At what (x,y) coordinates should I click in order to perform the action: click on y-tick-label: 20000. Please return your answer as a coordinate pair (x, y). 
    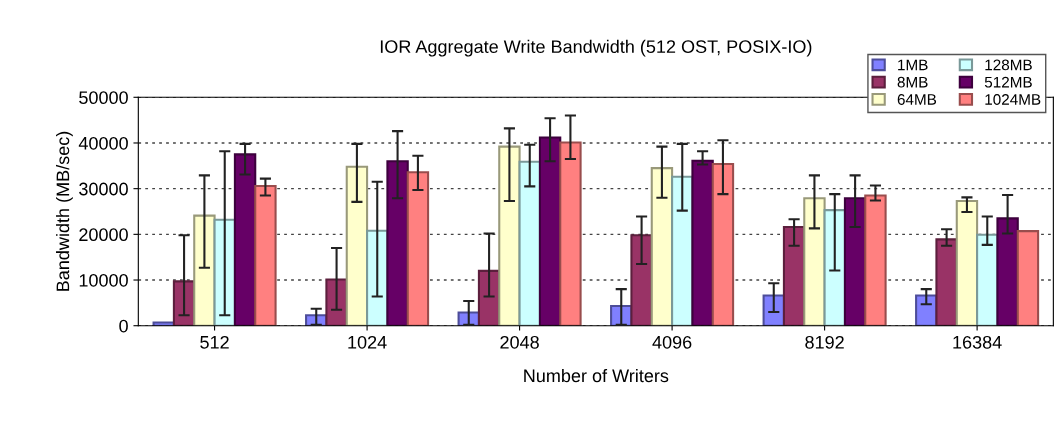
    Looking at the image, I should click on (103, 235).